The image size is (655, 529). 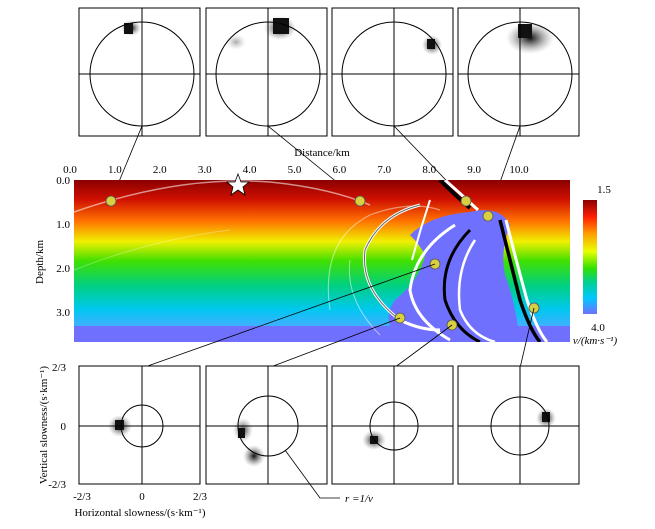 I want to click on slowness-x-tick: -2/3, so click(x=82, y=497).